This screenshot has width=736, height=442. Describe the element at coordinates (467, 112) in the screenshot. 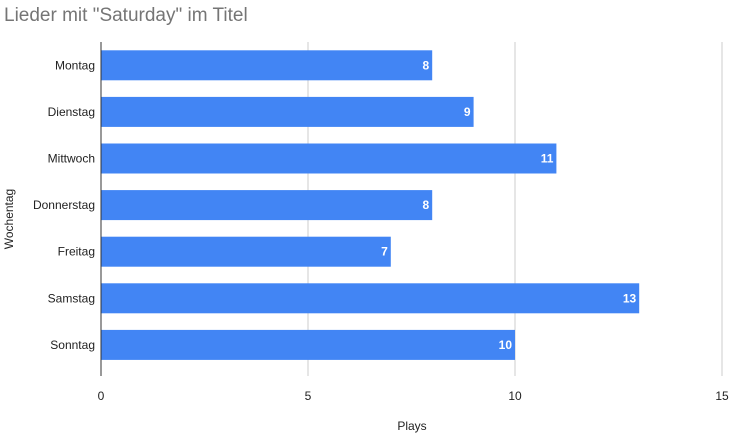

I see `data-label-dienstag: 9` at that location.